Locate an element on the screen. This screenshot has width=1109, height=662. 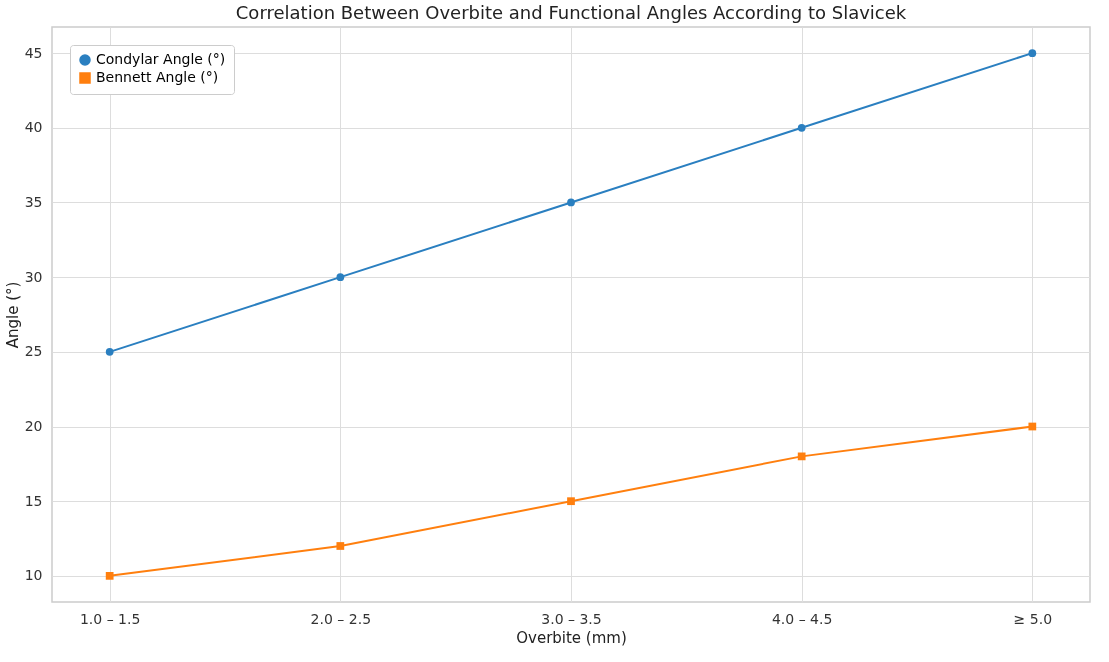
x-axis-title: Overbite (mm) is located at coordinates (571, 637).